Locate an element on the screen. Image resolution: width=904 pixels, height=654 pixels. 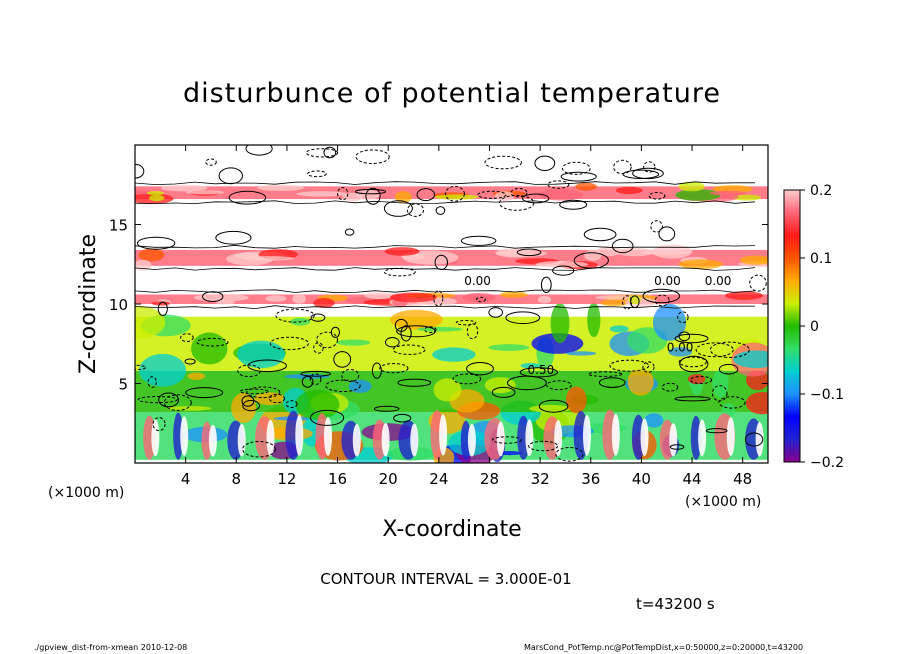
x-tick-label: 20 is located at coordinates (388, 479).